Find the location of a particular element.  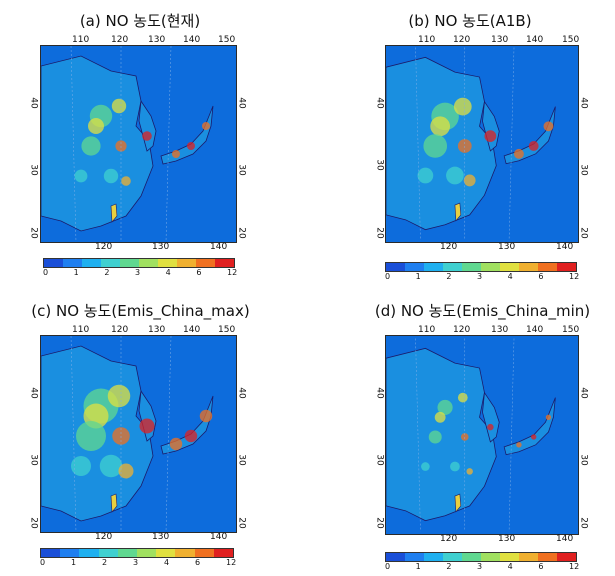

colorbar-label: 3 is located at coordinates (480, 276).